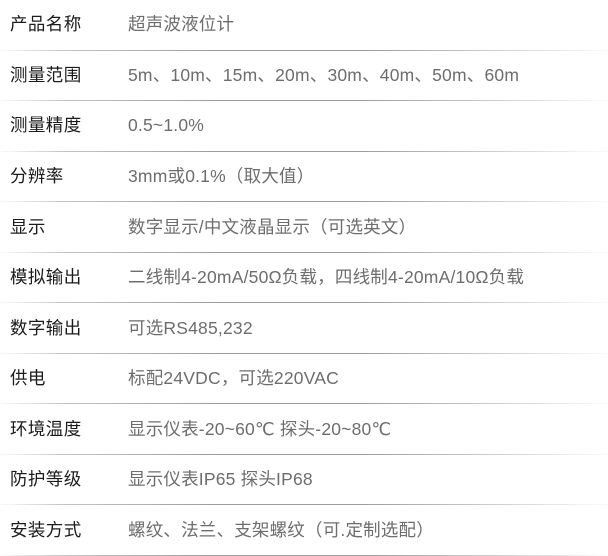 The height and width of the screenshot is (556, 608). Describe the element at coordinates (166, 125) in the screenshot. I see `spec-value: 0.5~1.0%` at that location.